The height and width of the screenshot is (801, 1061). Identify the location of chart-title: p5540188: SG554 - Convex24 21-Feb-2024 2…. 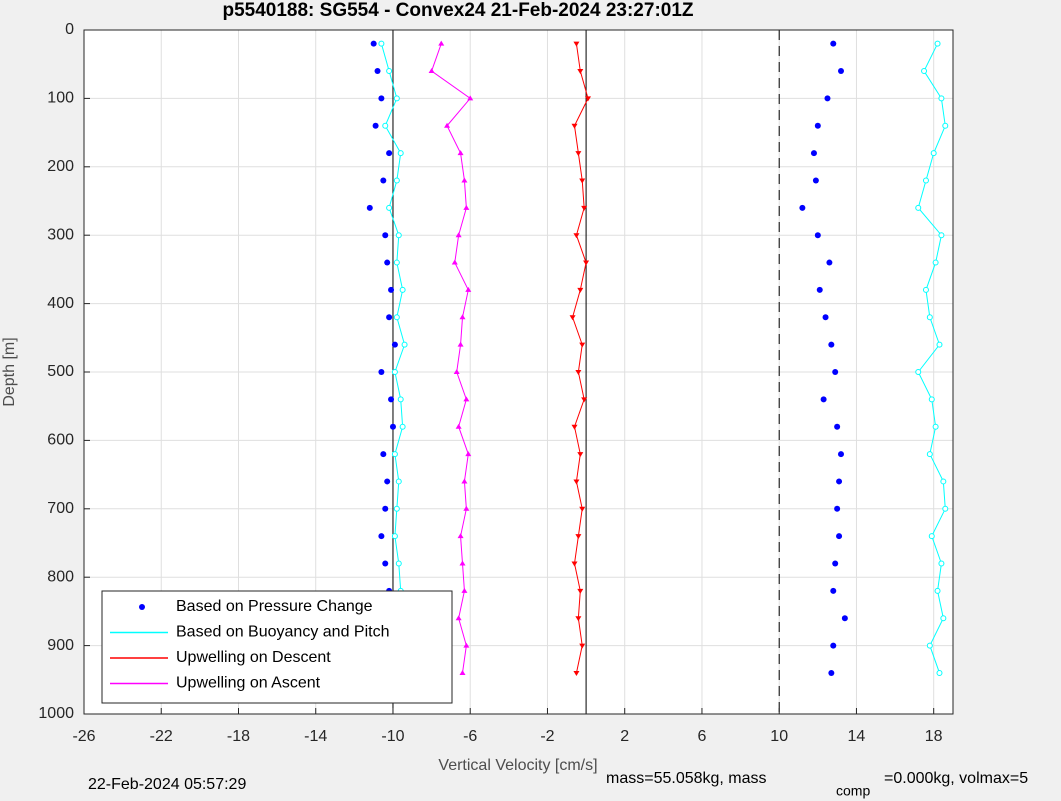
(457, 10).